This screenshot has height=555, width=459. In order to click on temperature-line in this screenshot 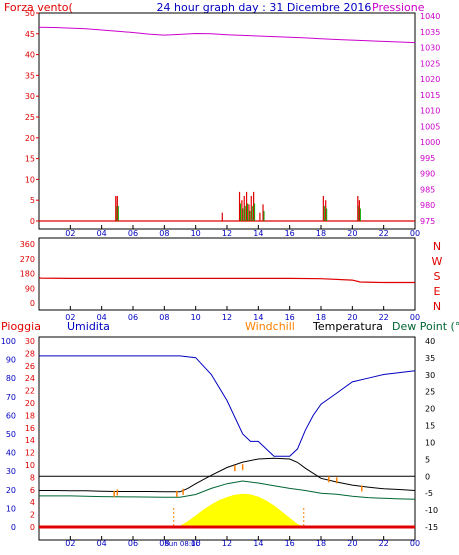, I will do `click(227, 475)`.